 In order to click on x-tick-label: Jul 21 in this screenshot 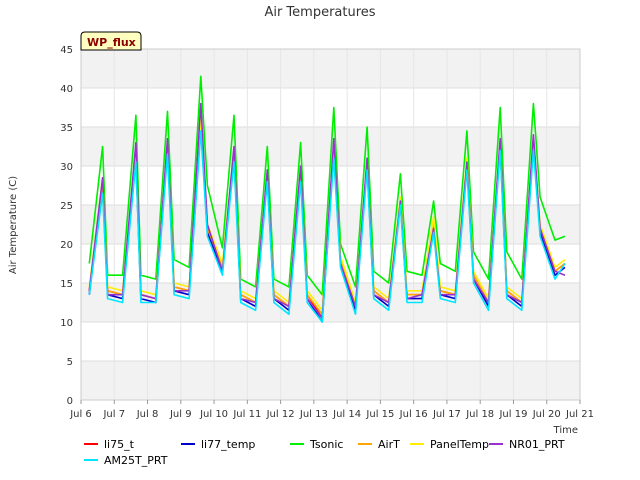, I will do `click(579, 414)`.